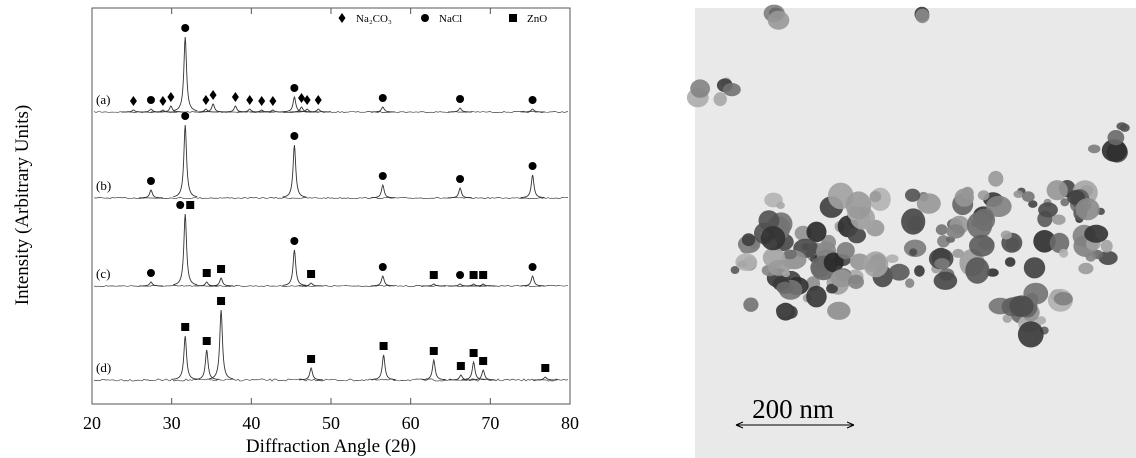 This screenshot has width=1136, height=458. What do you see at coordinates (425, 18) in the screenshot?
I see `legend-symbol` at bounding box center [425, 18].